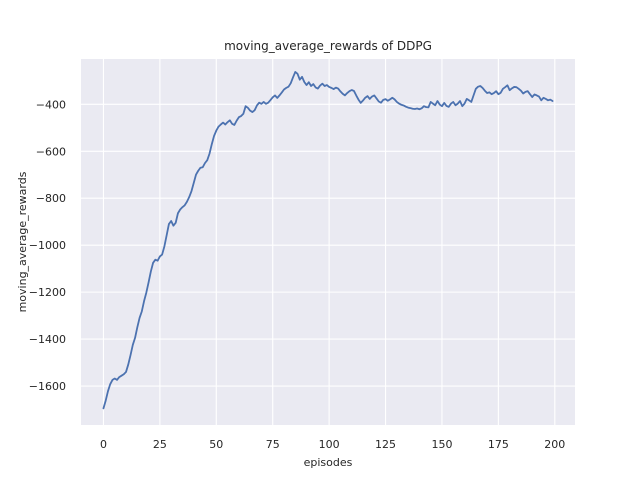 Image resolution: width=640 pixels, height=480 pixels. I want to click on x-tick-labels: 0 25 50 75 100 125 150 175 200, so click(332, 444).